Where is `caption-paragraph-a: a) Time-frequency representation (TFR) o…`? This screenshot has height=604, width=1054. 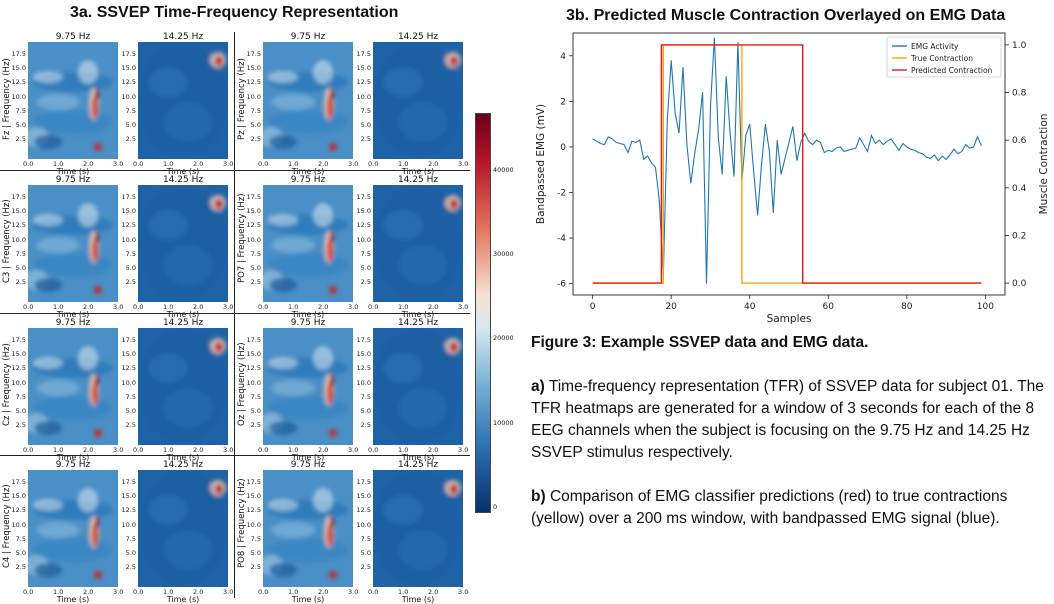
caption-paragraph-a: a) Time-frequency representation (TFR) o… is located at coordinates (788, 420).